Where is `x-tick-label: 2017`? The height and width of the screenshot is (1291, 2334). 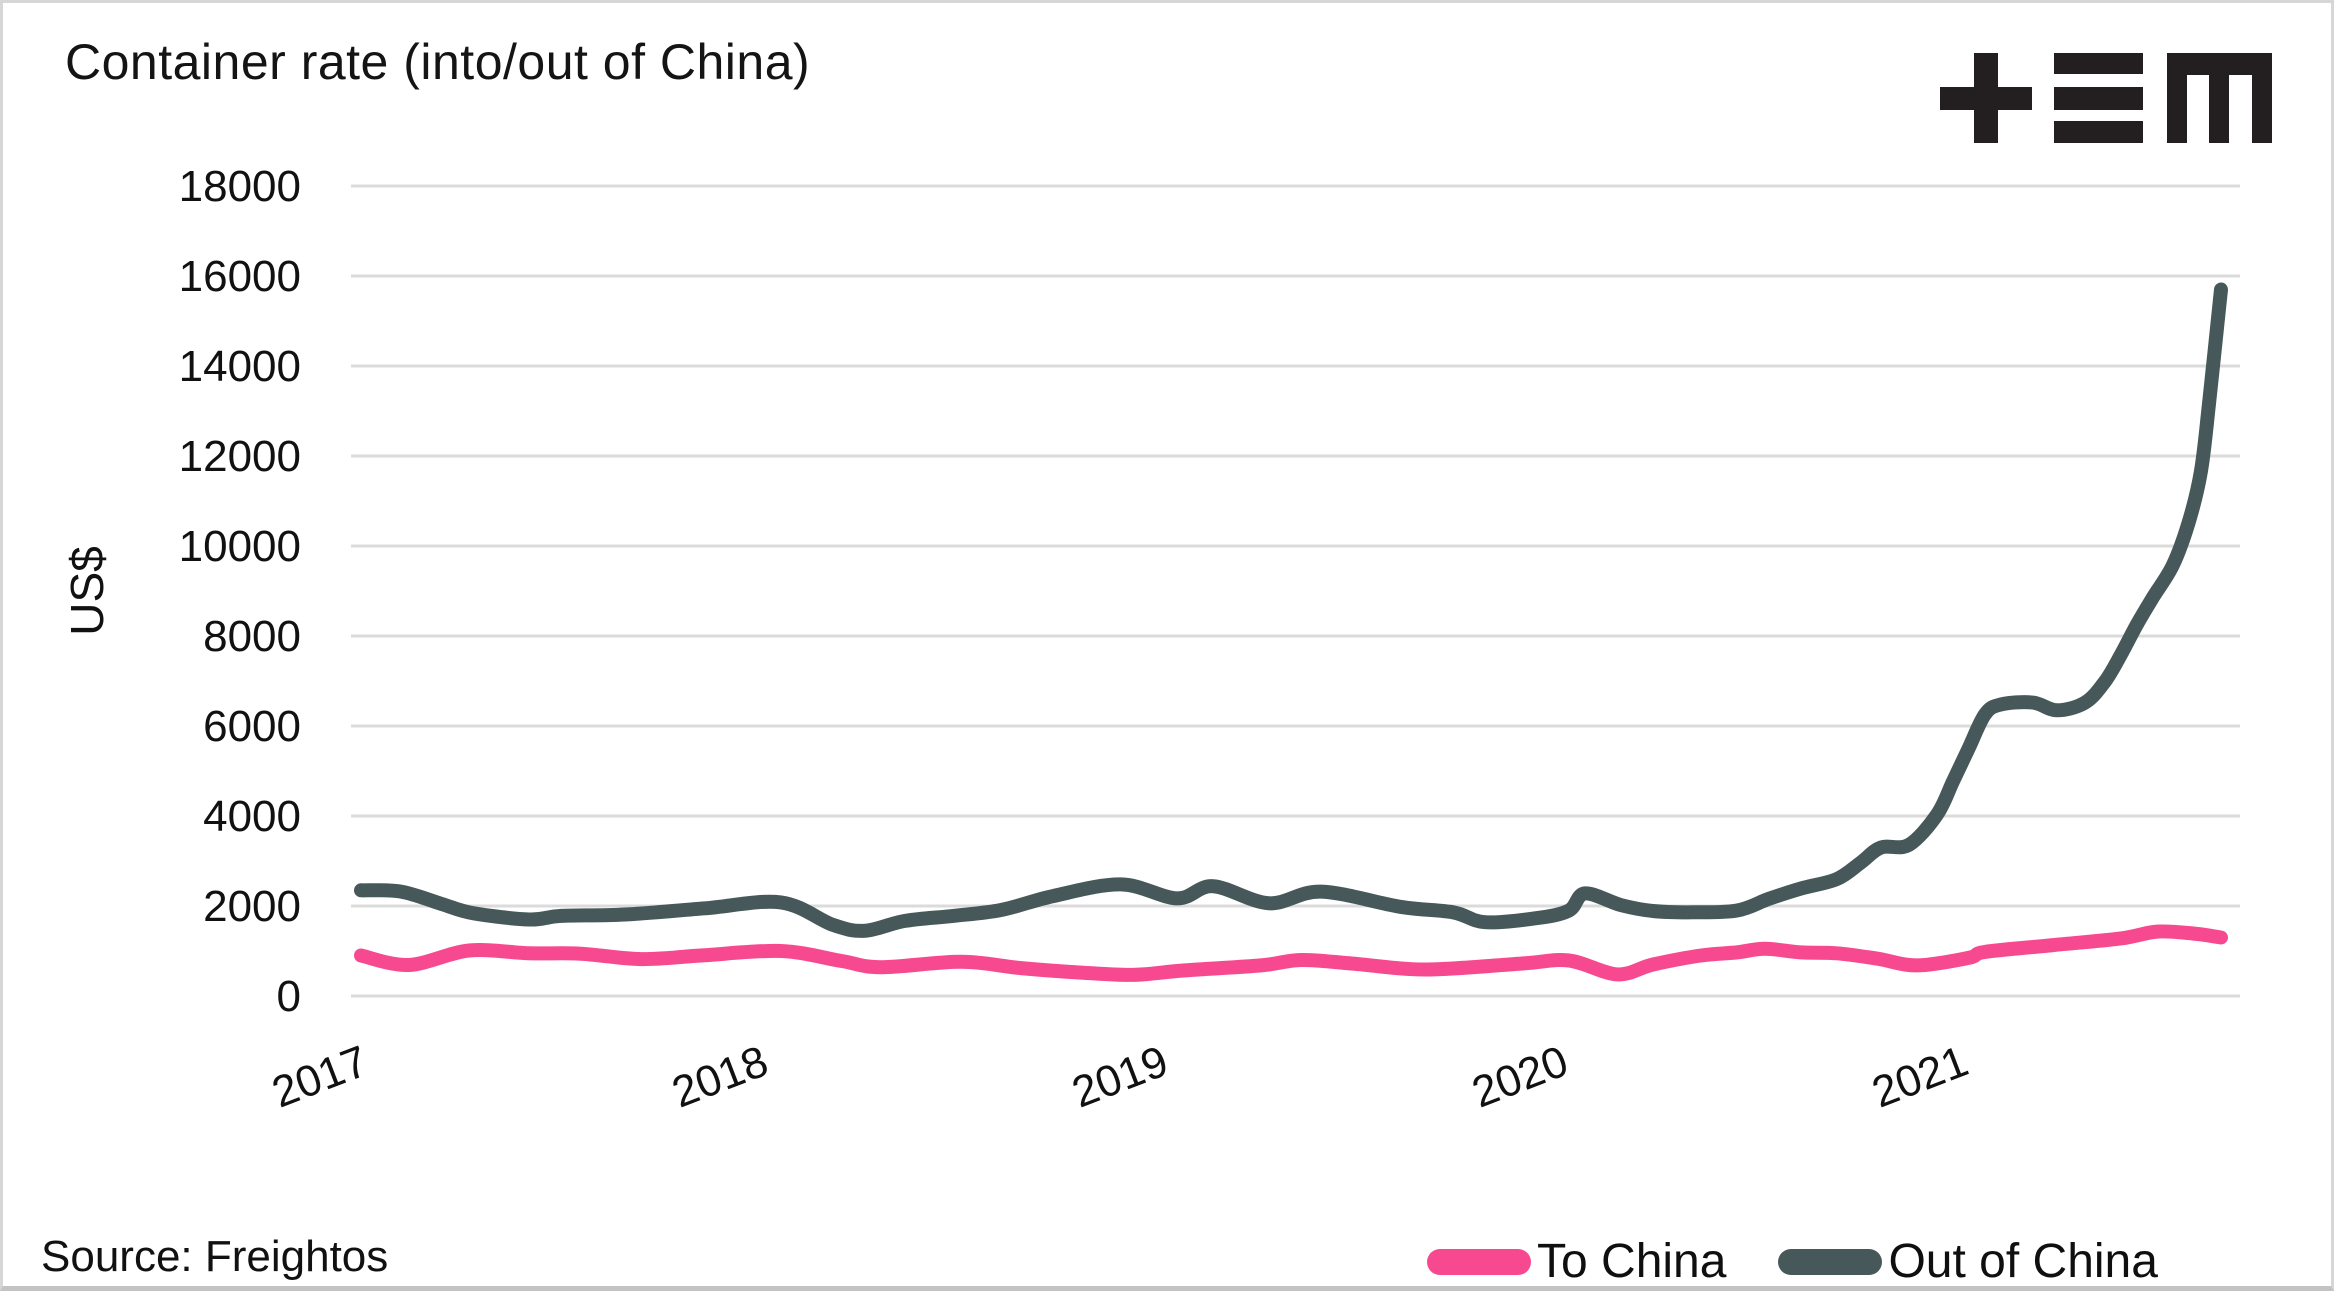
x-tick-label: 2017 is located at coordinates (320, 1077).